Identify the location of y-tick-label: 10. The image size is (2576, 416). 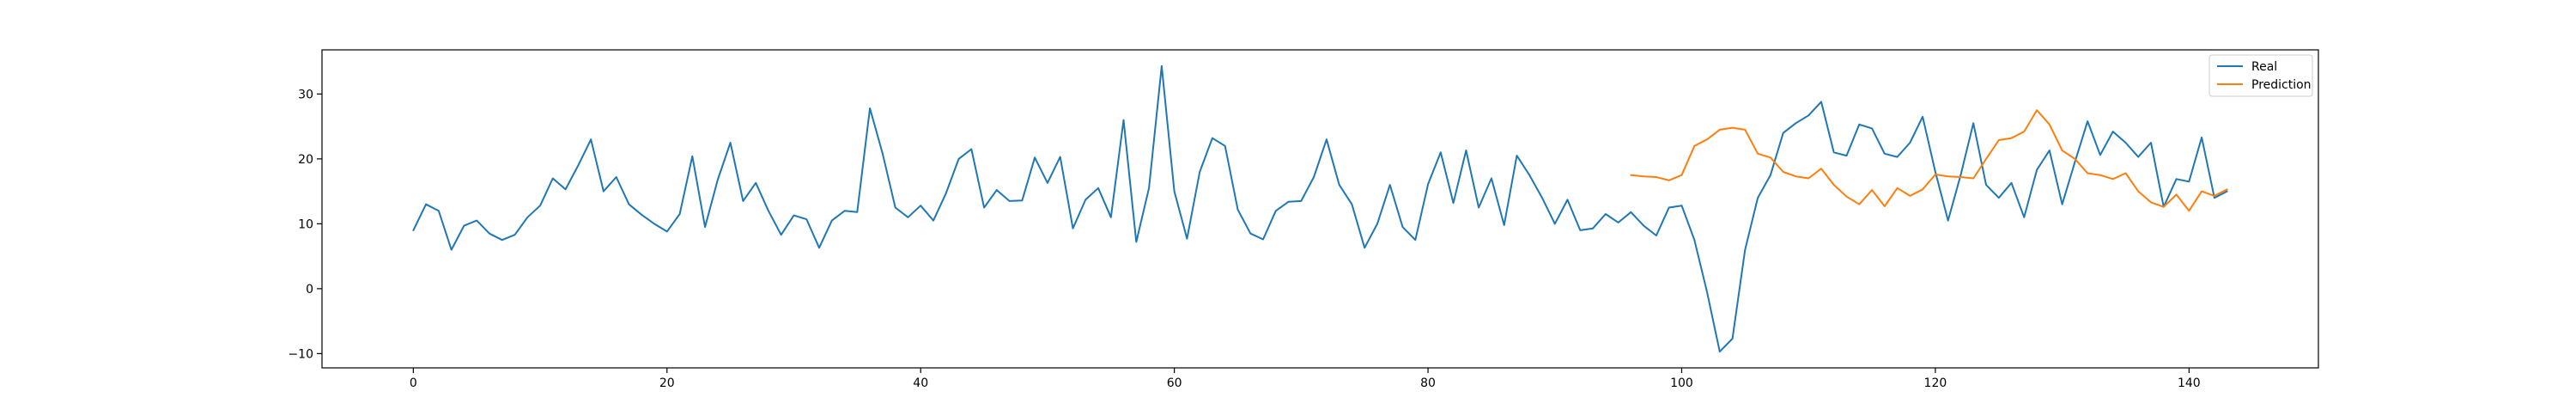
(305, 224).